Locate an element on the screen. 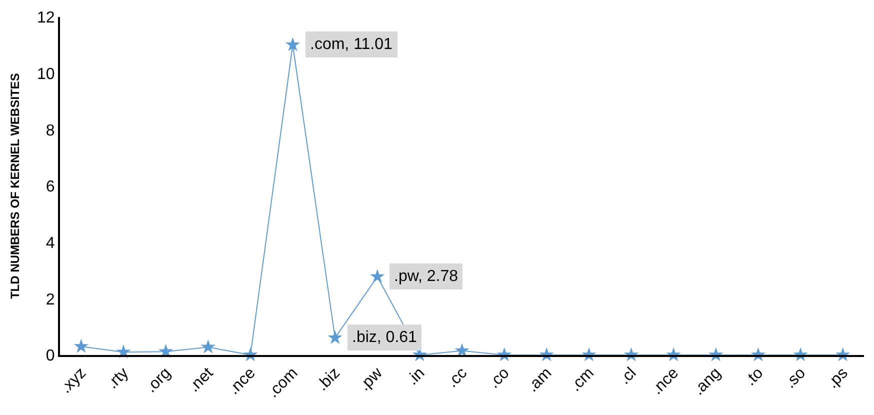 This screenshot has height=415, width=874. x-tick-label: .net is located at coordinates (201, 380).